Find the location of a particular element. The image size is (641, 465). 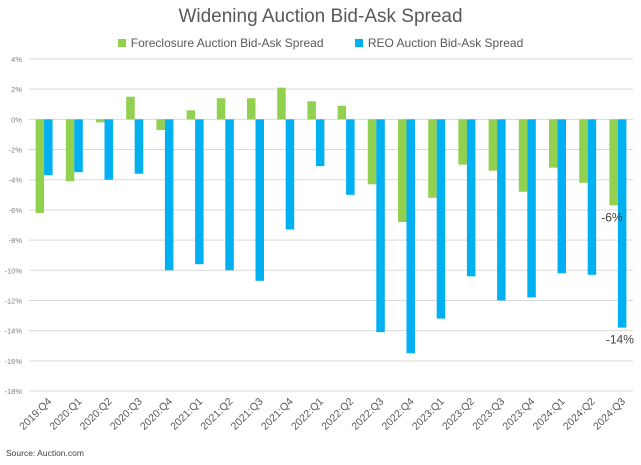

y-tick-label: -8% is located at coordinates (16, 240).